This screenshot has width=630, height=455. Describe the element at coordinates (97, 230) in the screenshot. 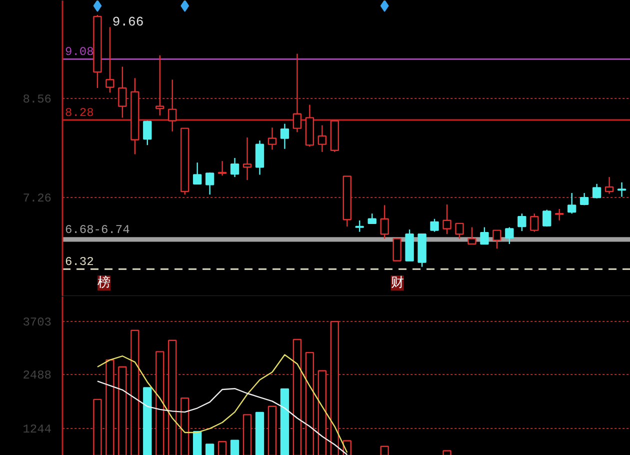

I see `band-label: 6.68-6.74` at that location.